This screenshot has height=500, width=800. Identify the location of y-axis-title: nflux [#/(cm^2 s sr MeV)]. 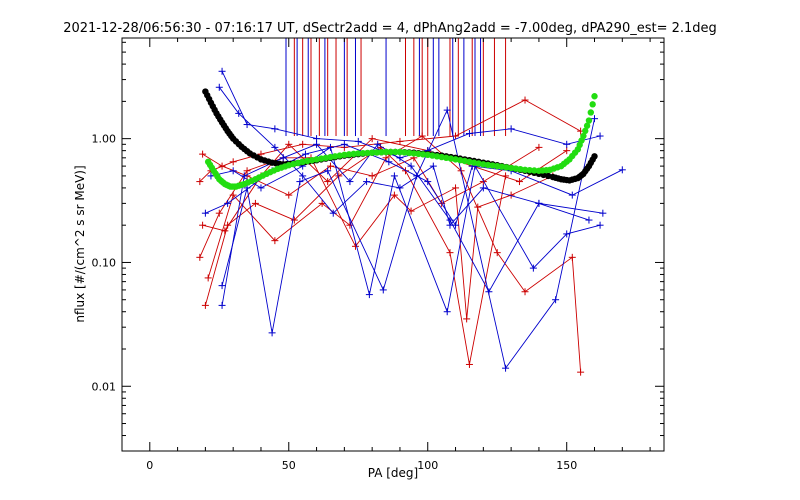
(80, 243).